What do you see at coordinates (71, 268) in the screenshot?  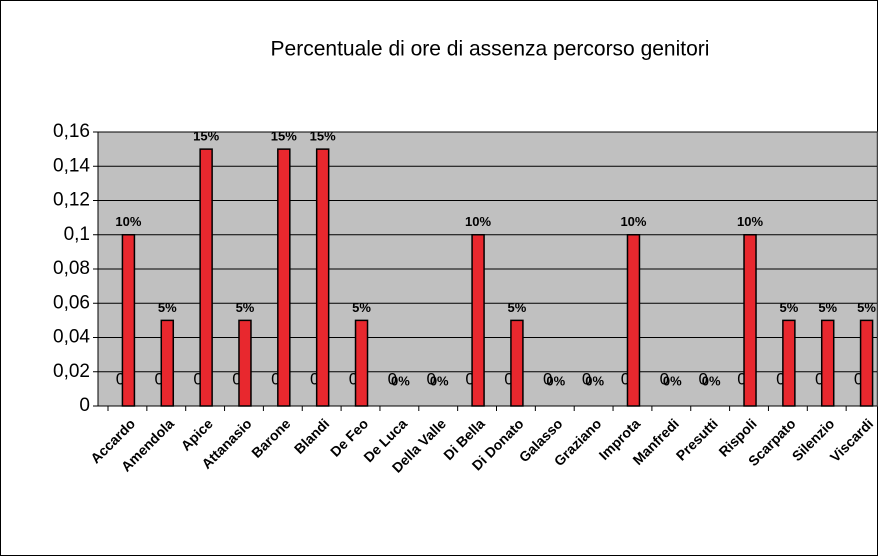 I see `y-tick-label: 0,08` at bounding box center [71, 268].